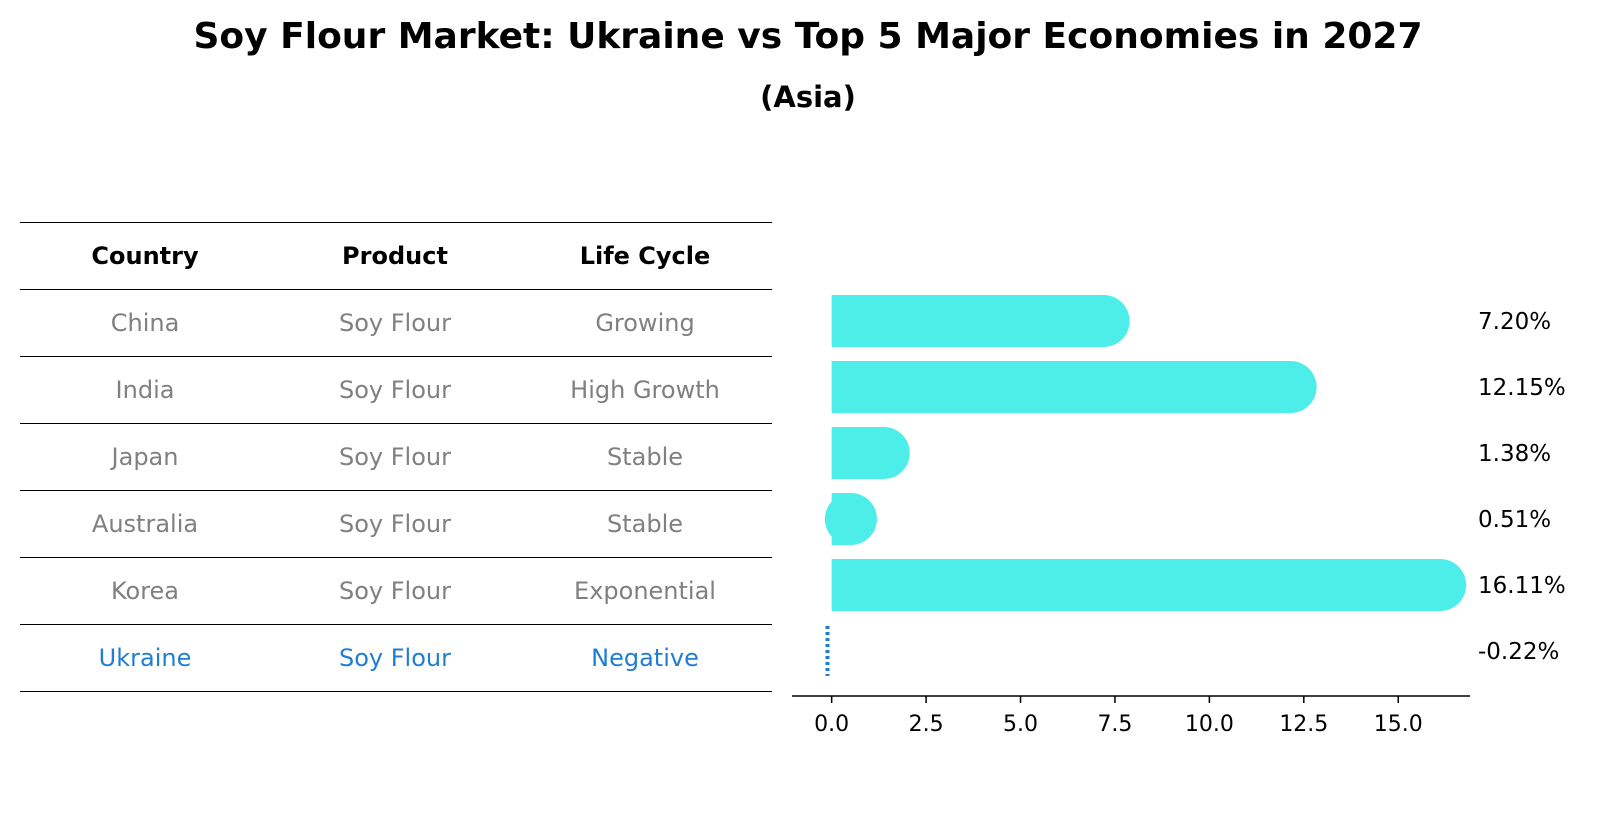  Describe the element at coordinates (645, 658) in the screenshot. I see `cell-life-cycle: Negative` at that location.